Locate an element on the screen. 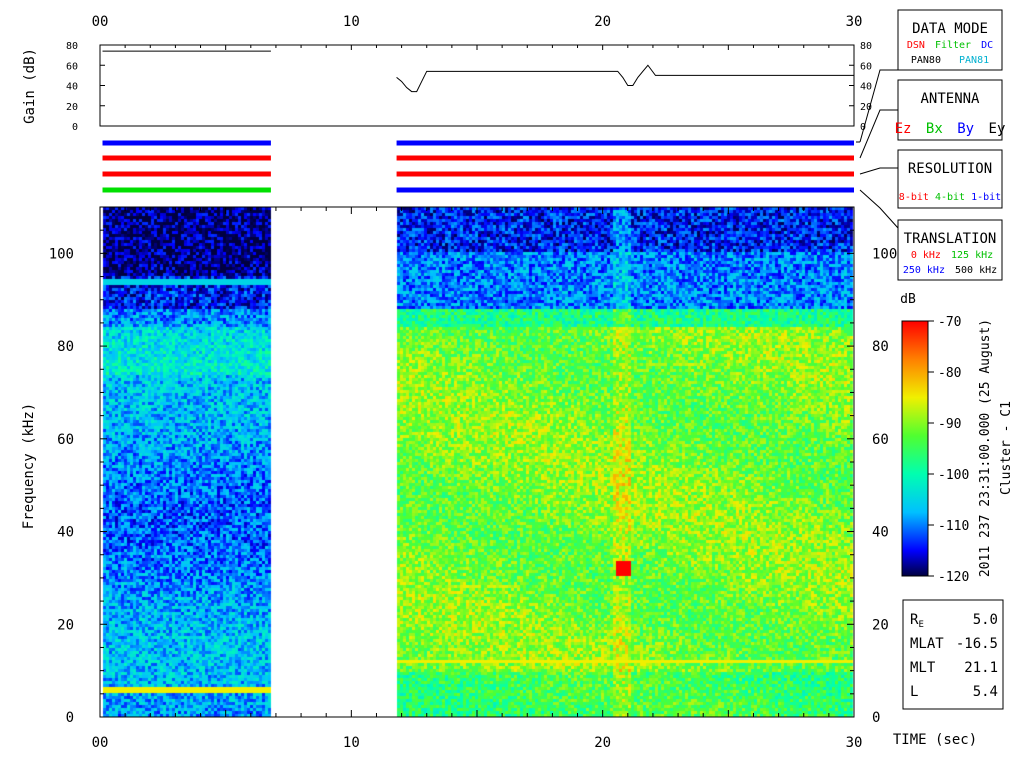 This screenshot has height=768, width=1024. orbit-row-mlat: MLAT -16.5 is located at coordinates (954, 644).